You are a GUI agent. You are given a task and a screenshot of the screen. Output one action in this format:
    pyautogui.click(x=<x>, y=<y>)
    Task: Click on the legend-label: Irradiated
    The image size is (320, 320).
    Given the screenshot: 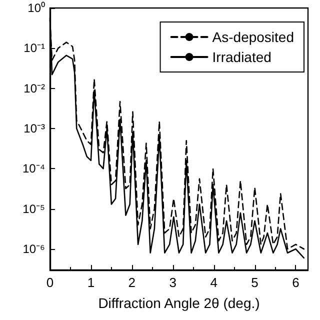 What is the action you would take?
    pyautogui.click(x=242, y=57)
    